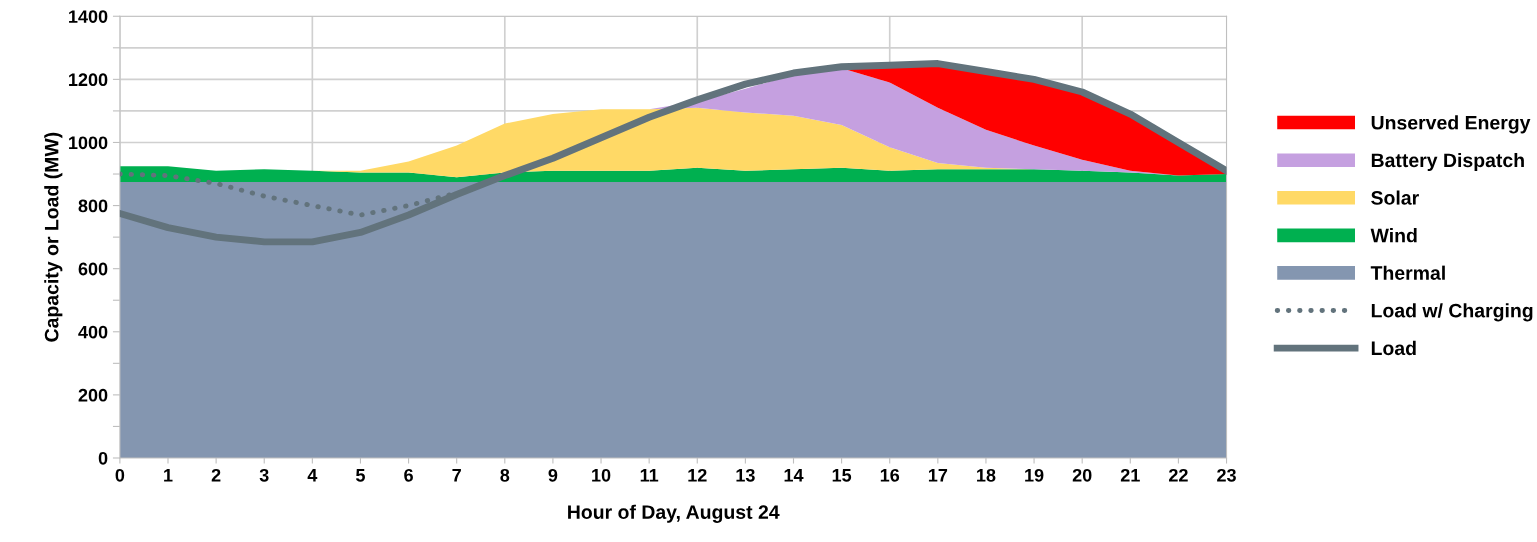 This screenshot has height=542, width=1537. What do you see at coordinates (93, 206) in the screenshot?
I see `y-tick-label: 800` at bounding box center [93, 206].